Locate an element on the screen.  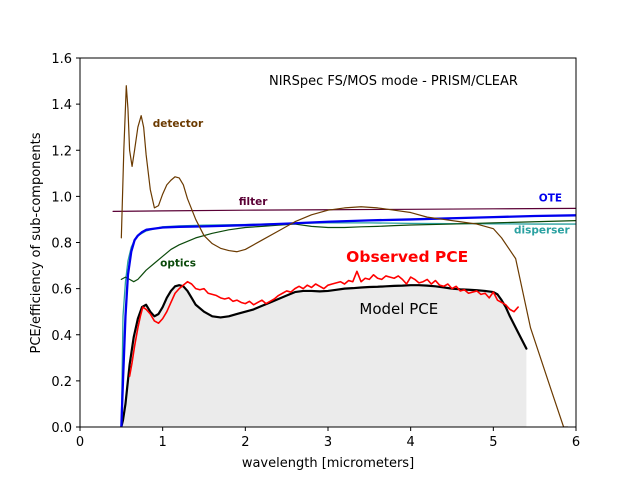
series-line-optics is located at coordinates (348, 251).